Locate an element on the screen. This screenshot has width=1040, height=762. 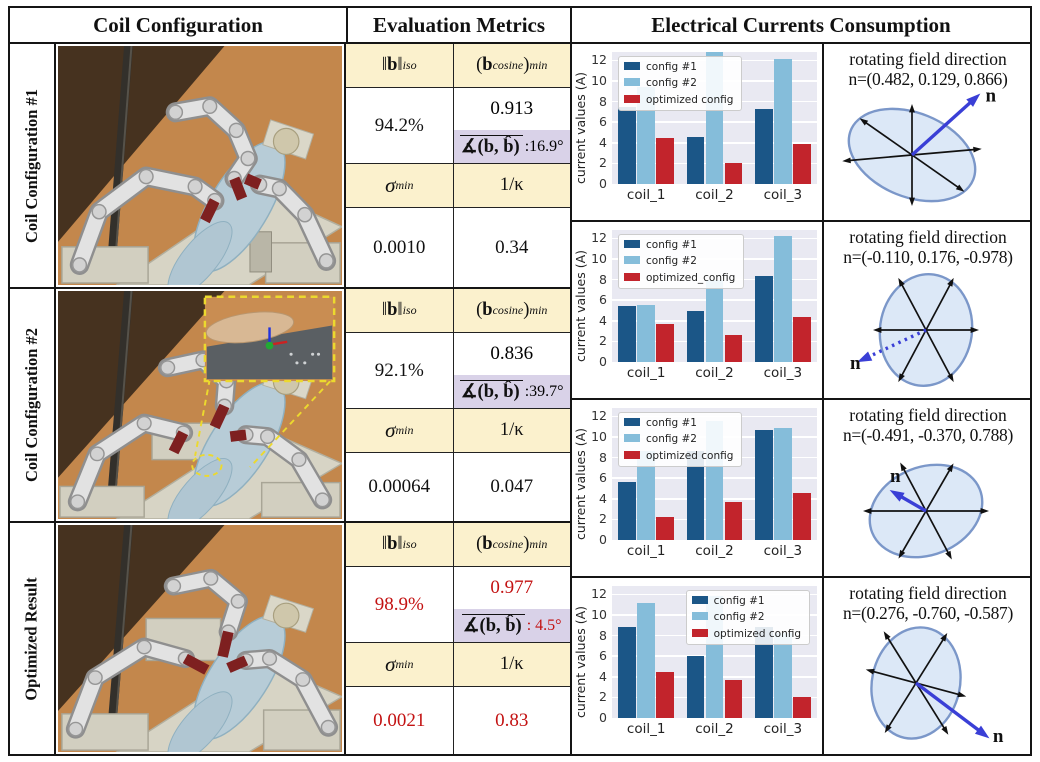
metrics-value-row: 0.00064 0.047 is located at coordinates (458, 487).